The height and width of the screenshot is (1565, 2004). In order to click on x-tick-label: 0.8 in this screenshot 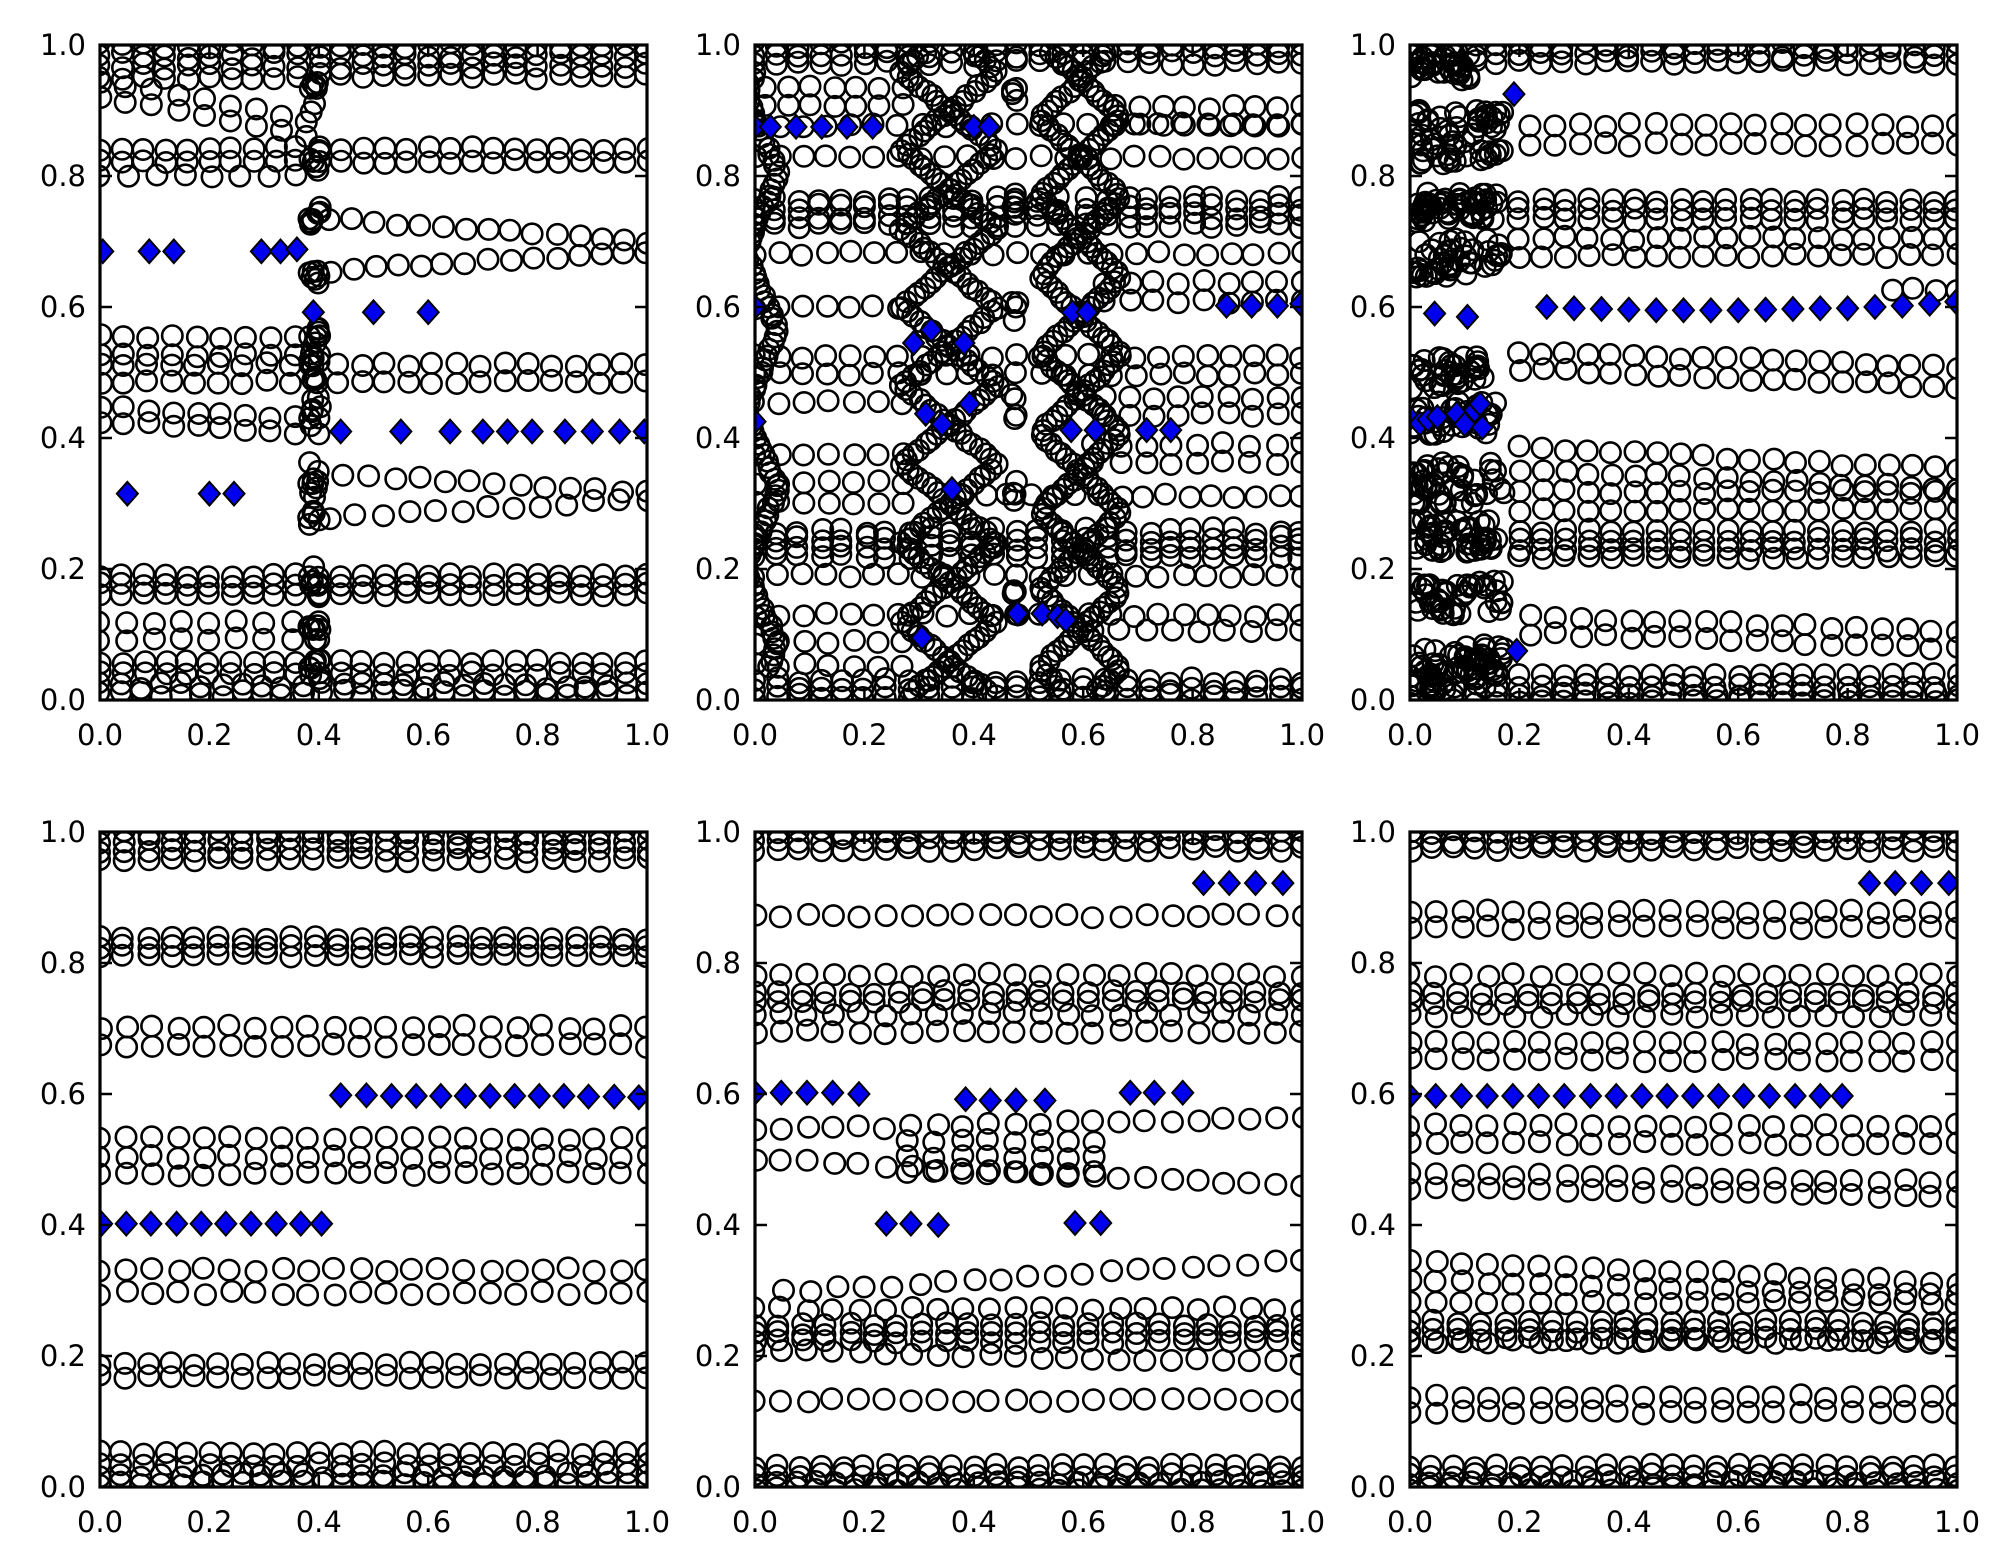, I will do `click(538, 735)`.